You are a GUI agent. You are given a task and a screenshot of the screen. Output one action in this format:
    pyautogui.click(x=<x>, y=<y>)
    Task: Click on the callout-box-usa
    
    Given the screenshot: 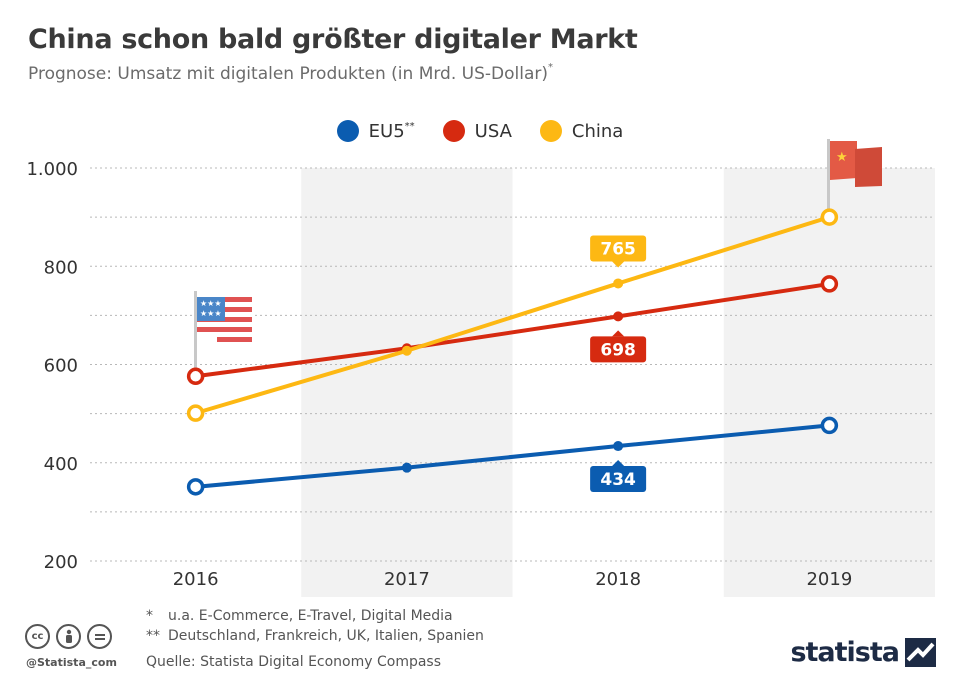 What is the action you would take?
    pyautogui.click(x=618, y=349)
    